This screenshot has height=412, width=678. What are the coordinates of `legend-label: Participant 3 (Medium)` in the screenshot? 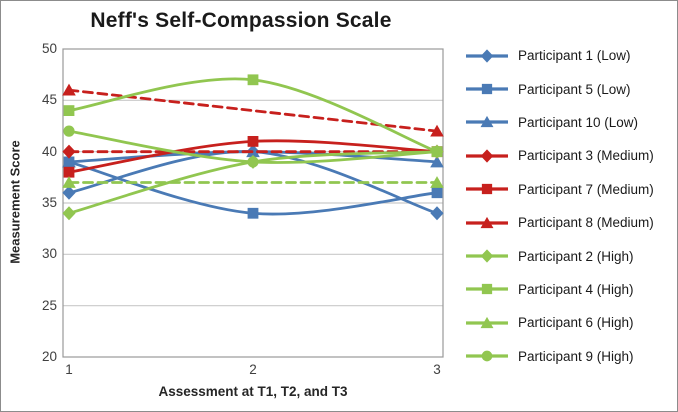 It's located at (586, 156).